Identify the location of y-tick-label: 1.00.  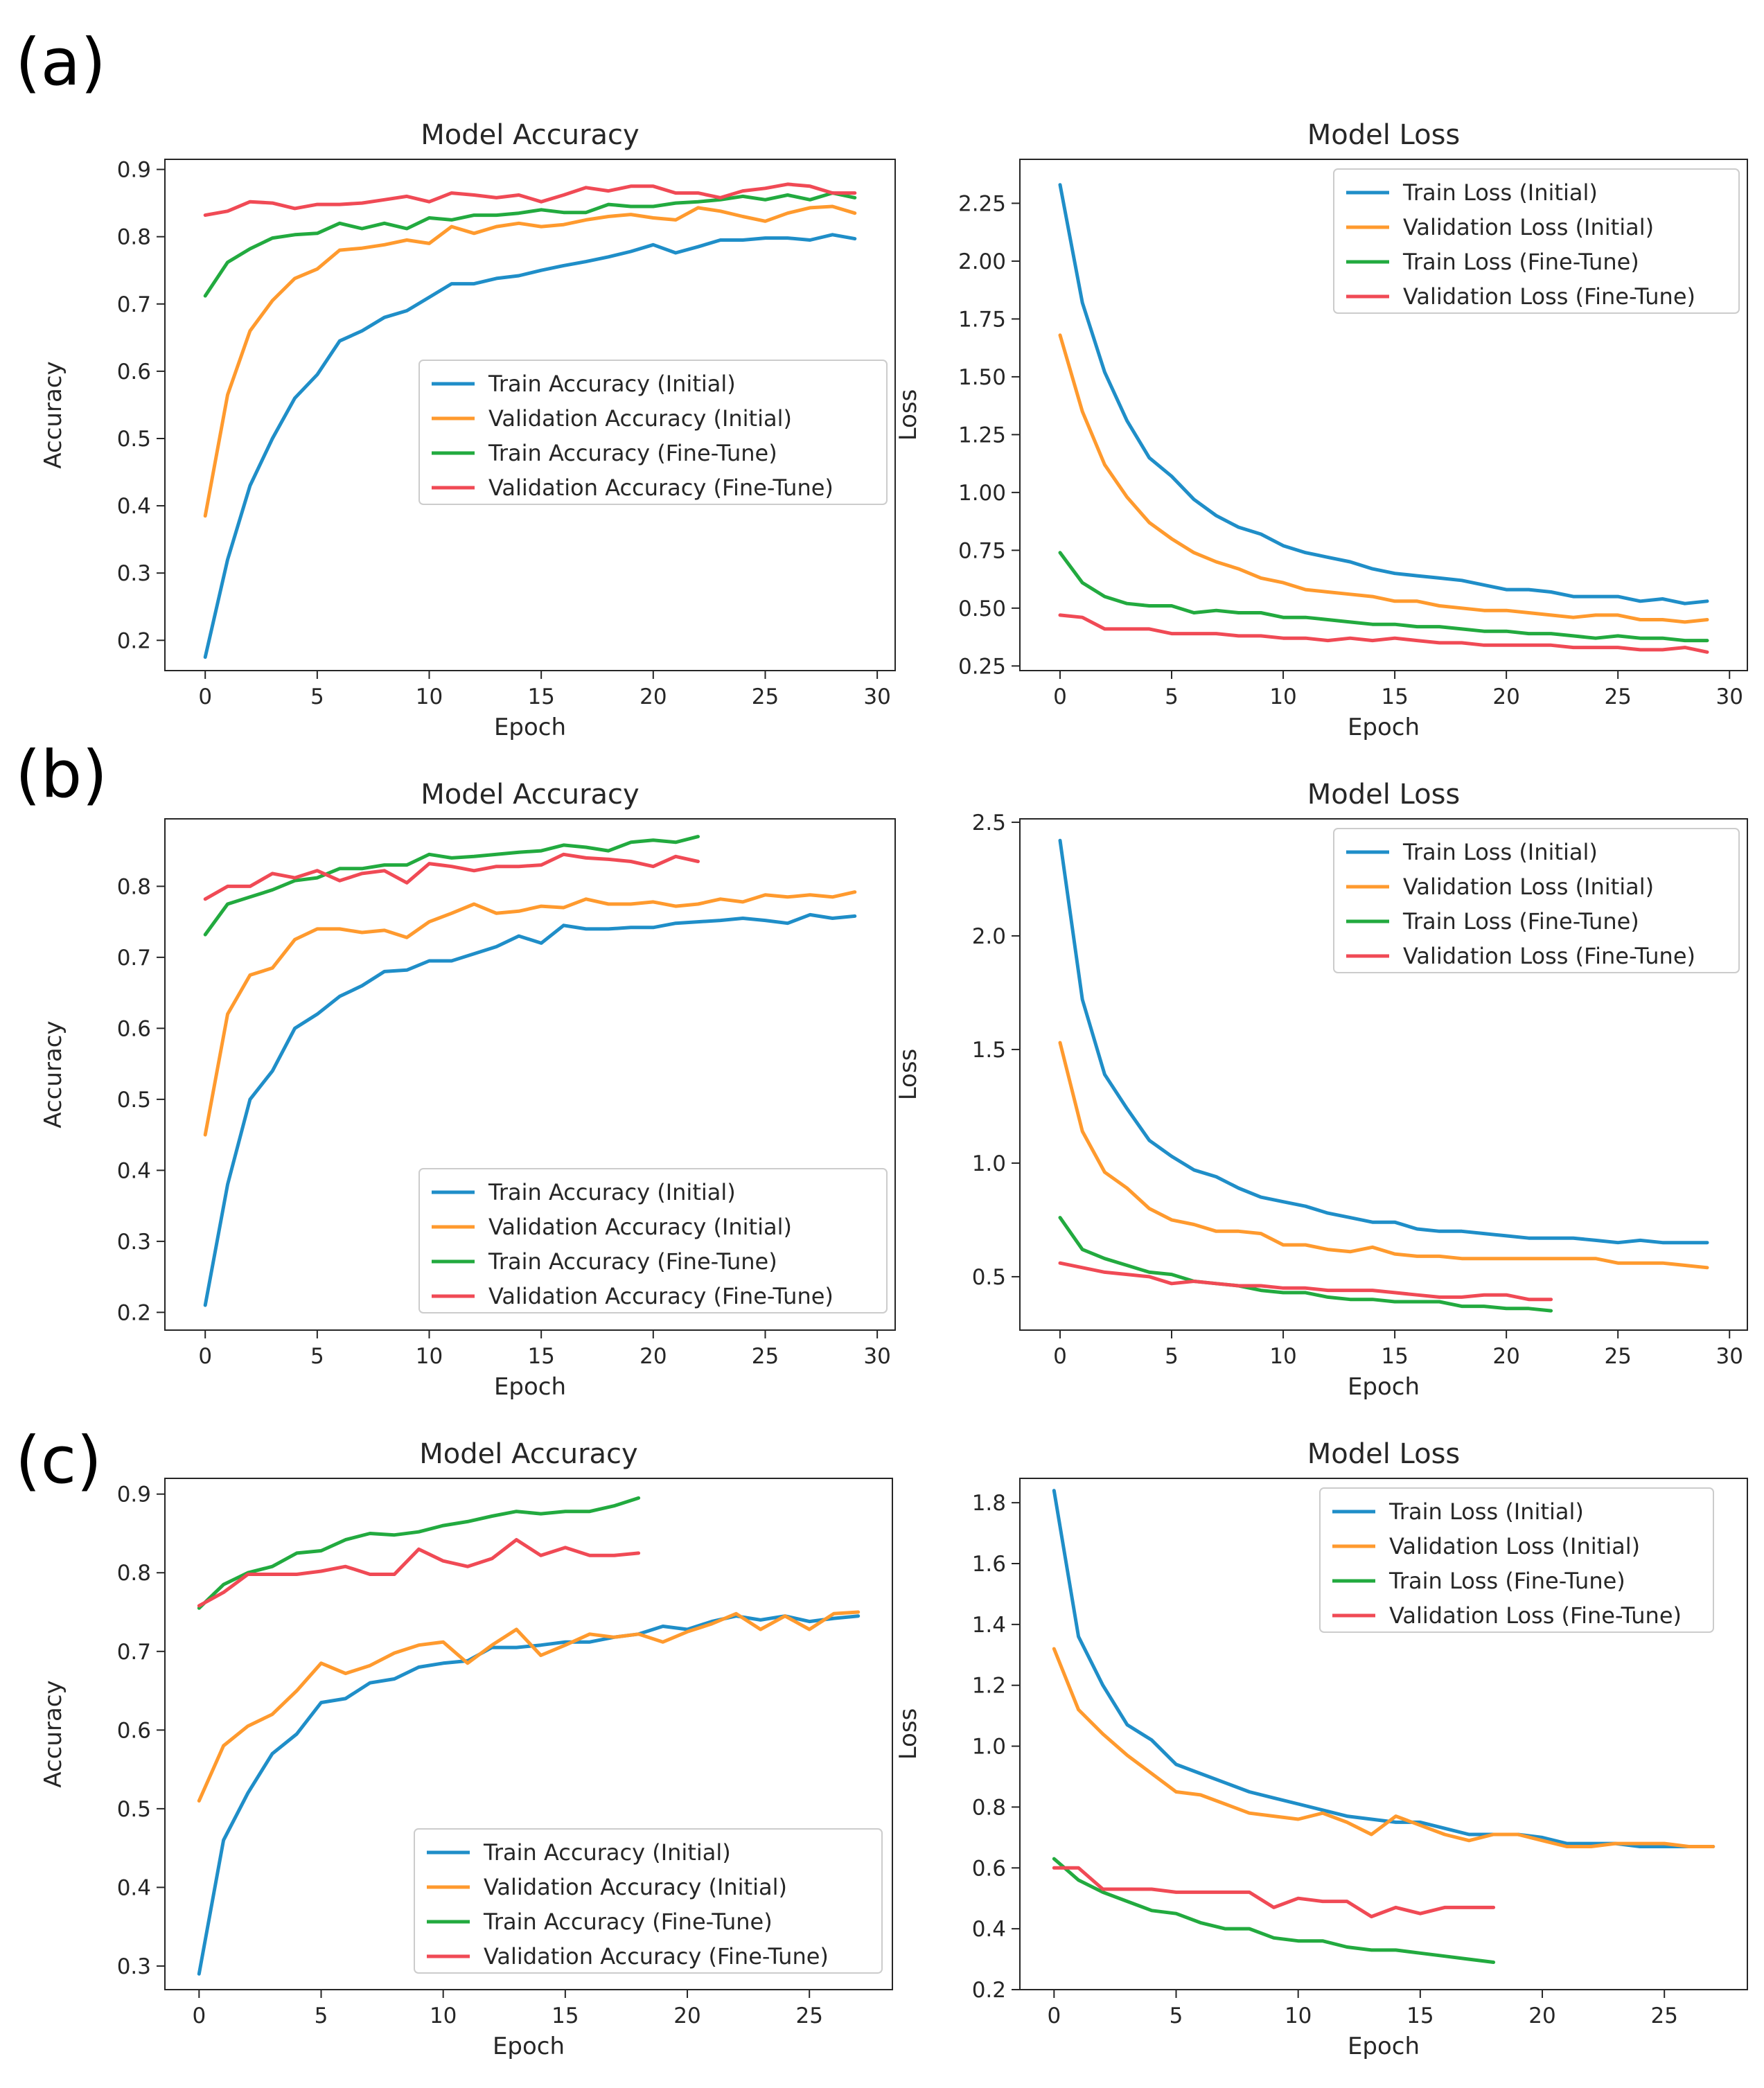
(982, 494).